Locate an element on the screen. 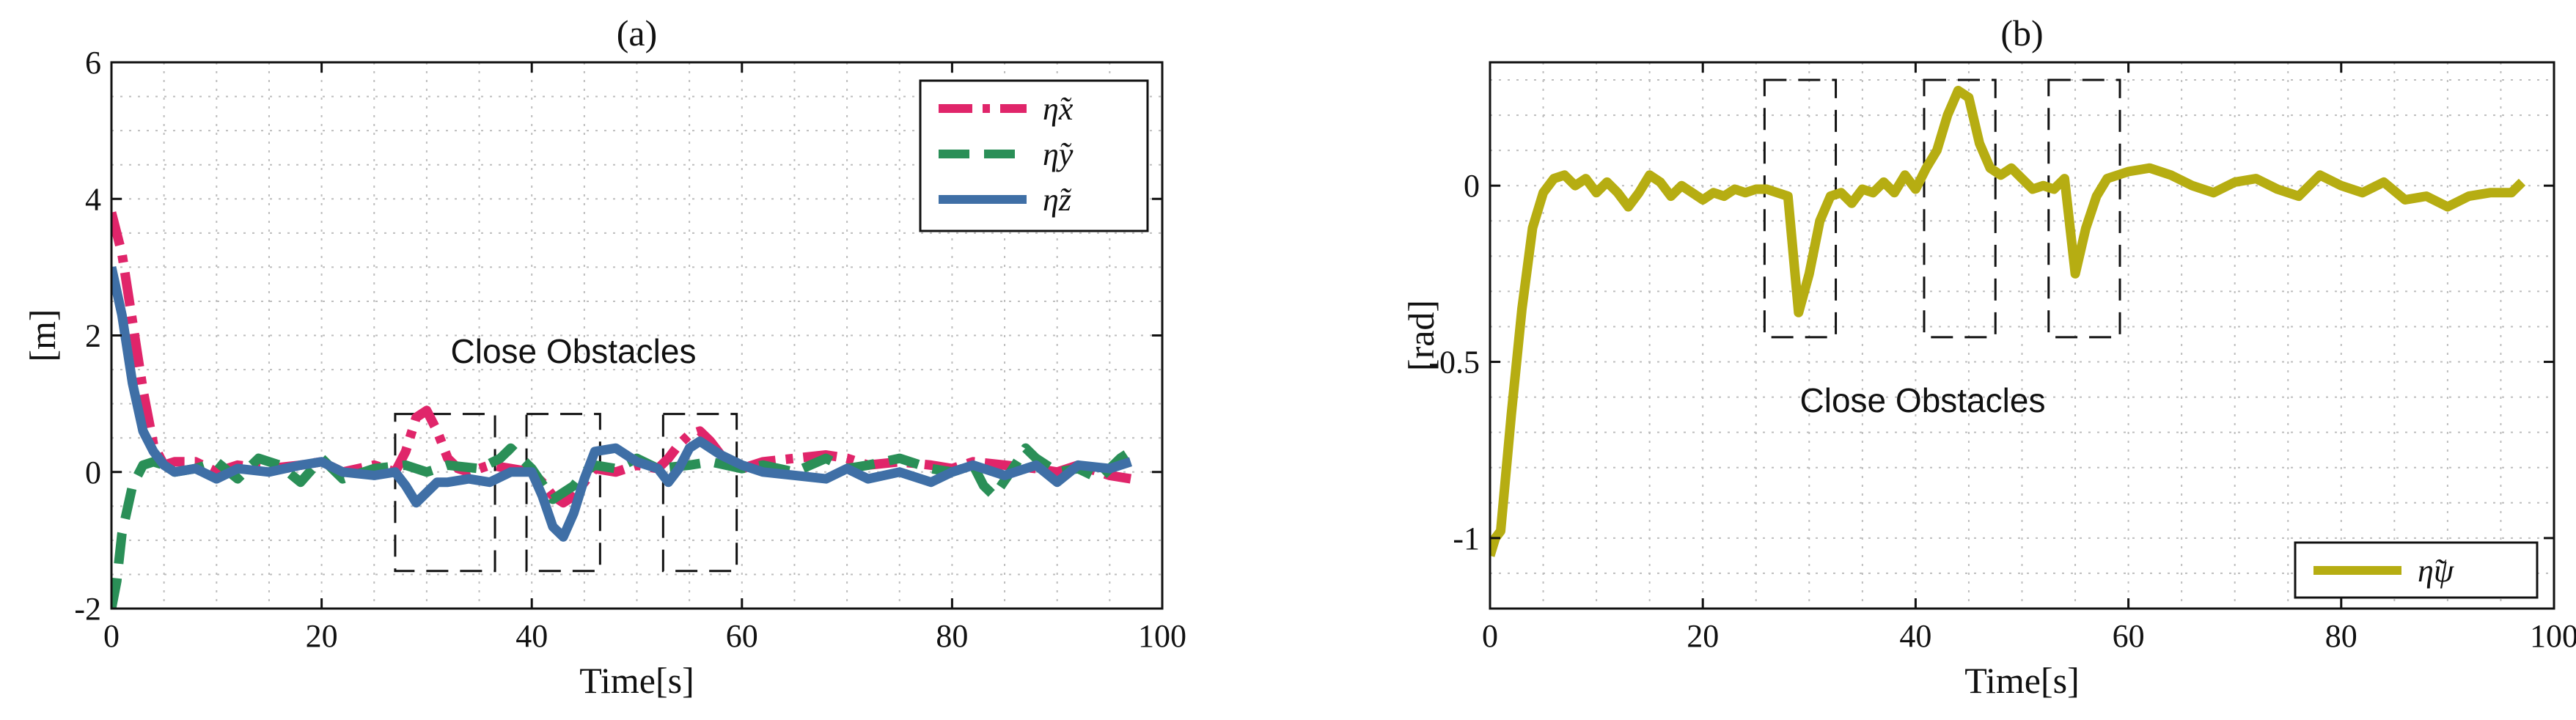 This screenshot has width=2576, height=720. y-tick-label: -2 is located at coordinates (88, 609).